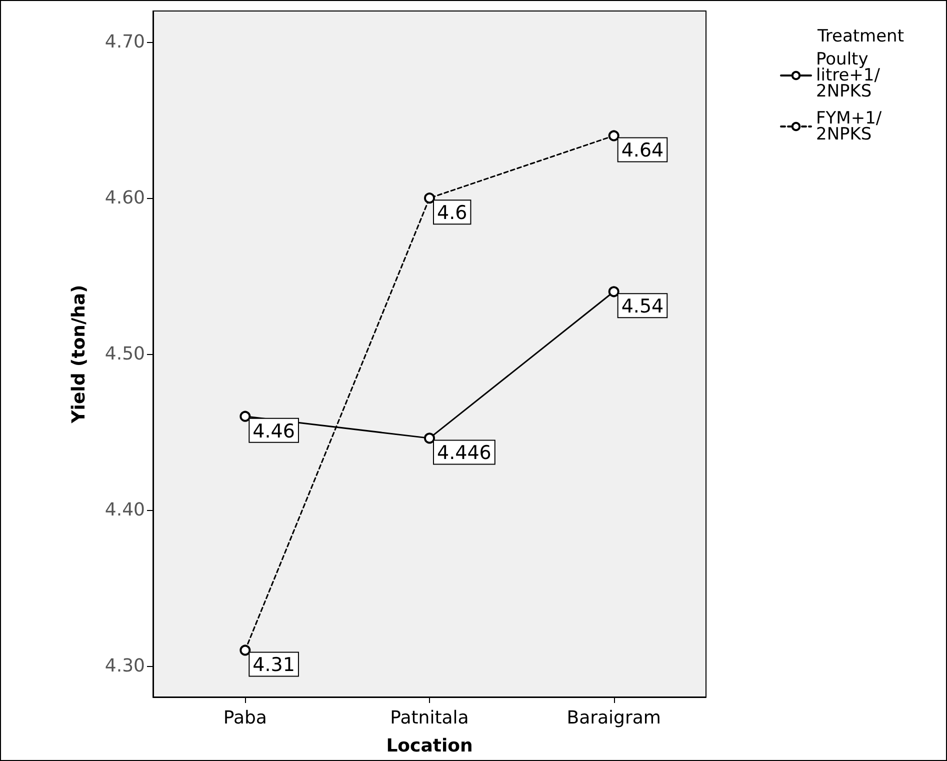 The height and width of the screenshot is (761, 947). What do you see at coordinates (860, 36) in the screenshot?
I see `legend-title: Treatment` at bounding box center [860, 36].